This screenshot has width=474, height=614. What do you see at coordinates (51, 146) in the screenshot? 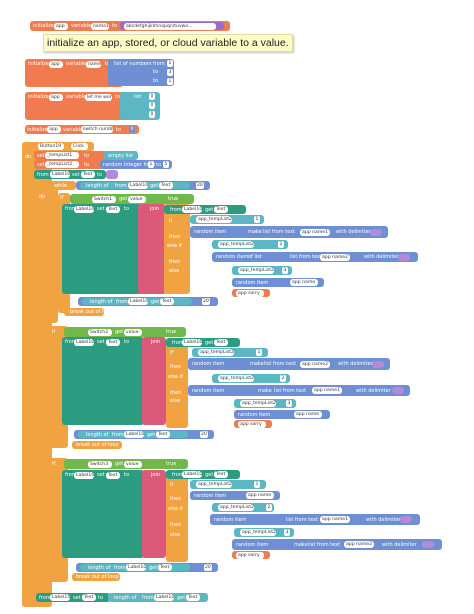
I see `component-dropdown: Button19` at bounding box center [51, 146].